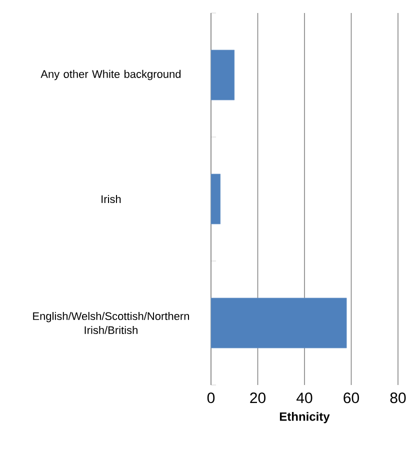 The image size is (414, 456). I want to click on y-tick-label: English/Welsh/Scottish/Northern Irish/British, so click(111, 323).